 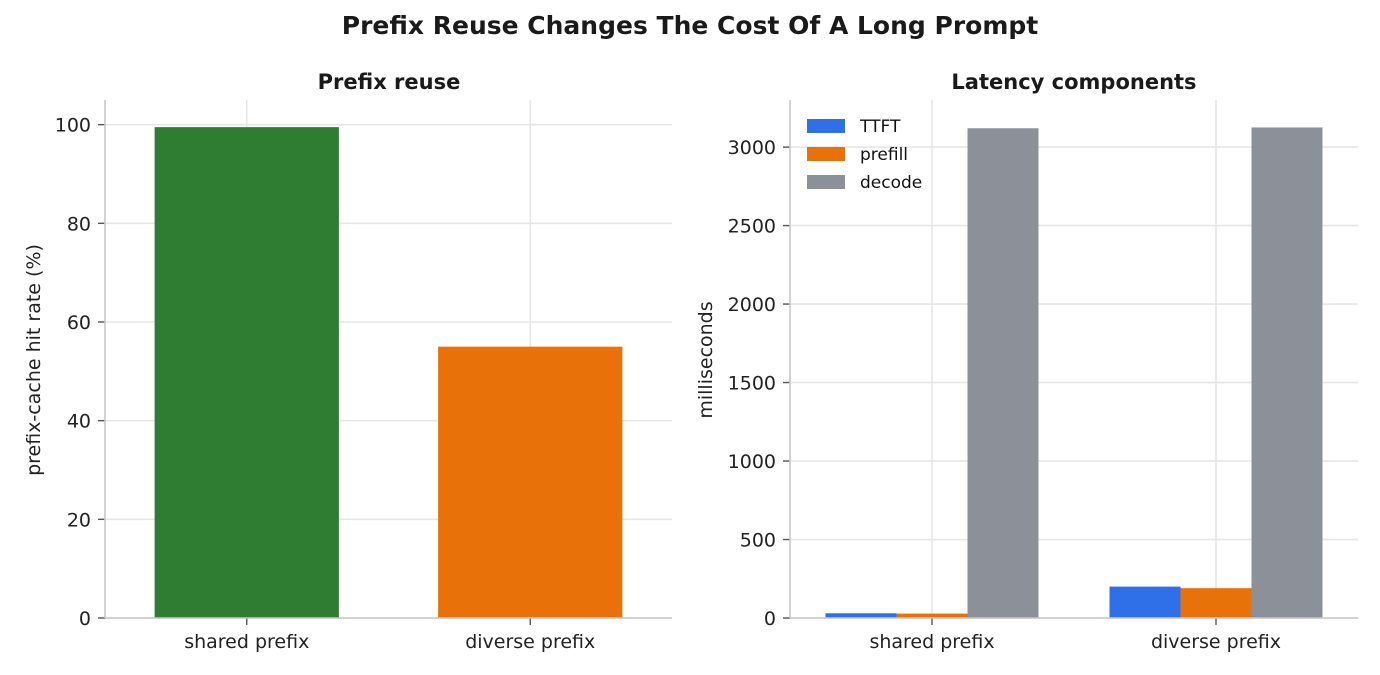 What do you see at coordinates (79, 520) in the screenshot?
I see `y-tick-label: 20` at bounding box center [79, 520].